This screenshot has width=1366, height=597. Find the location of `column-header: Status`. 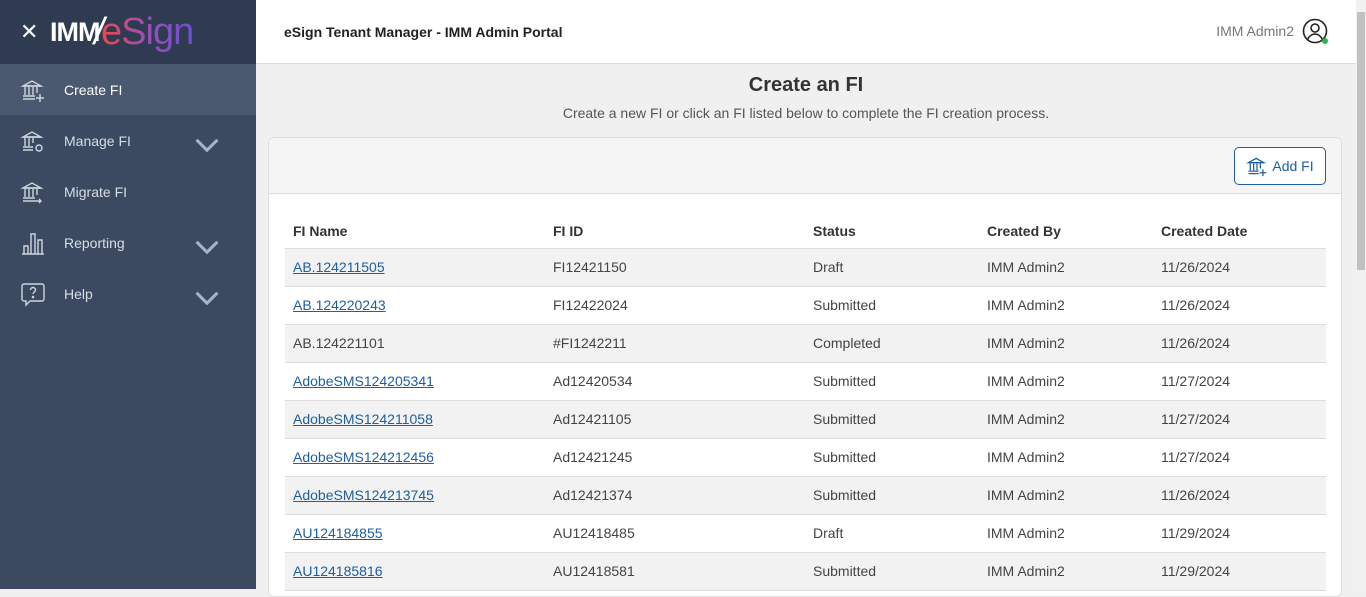

column-header: Status is located at coordinates (892, 231).